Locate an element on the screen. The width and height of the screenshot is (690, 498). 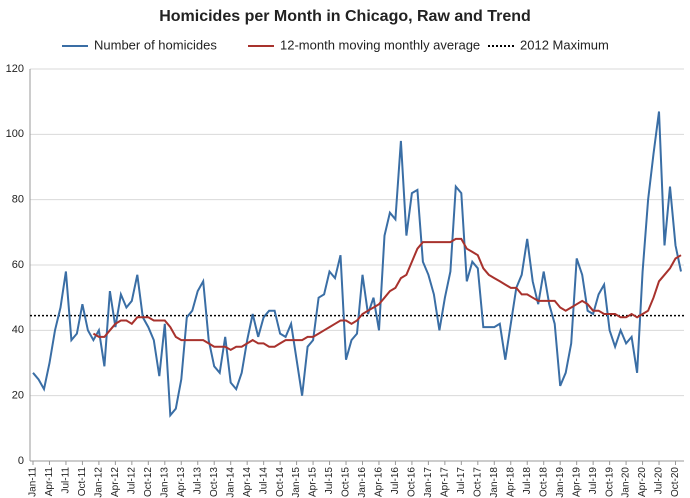
x-tick-label: Jul-18 is located at coordinates (527, 481).